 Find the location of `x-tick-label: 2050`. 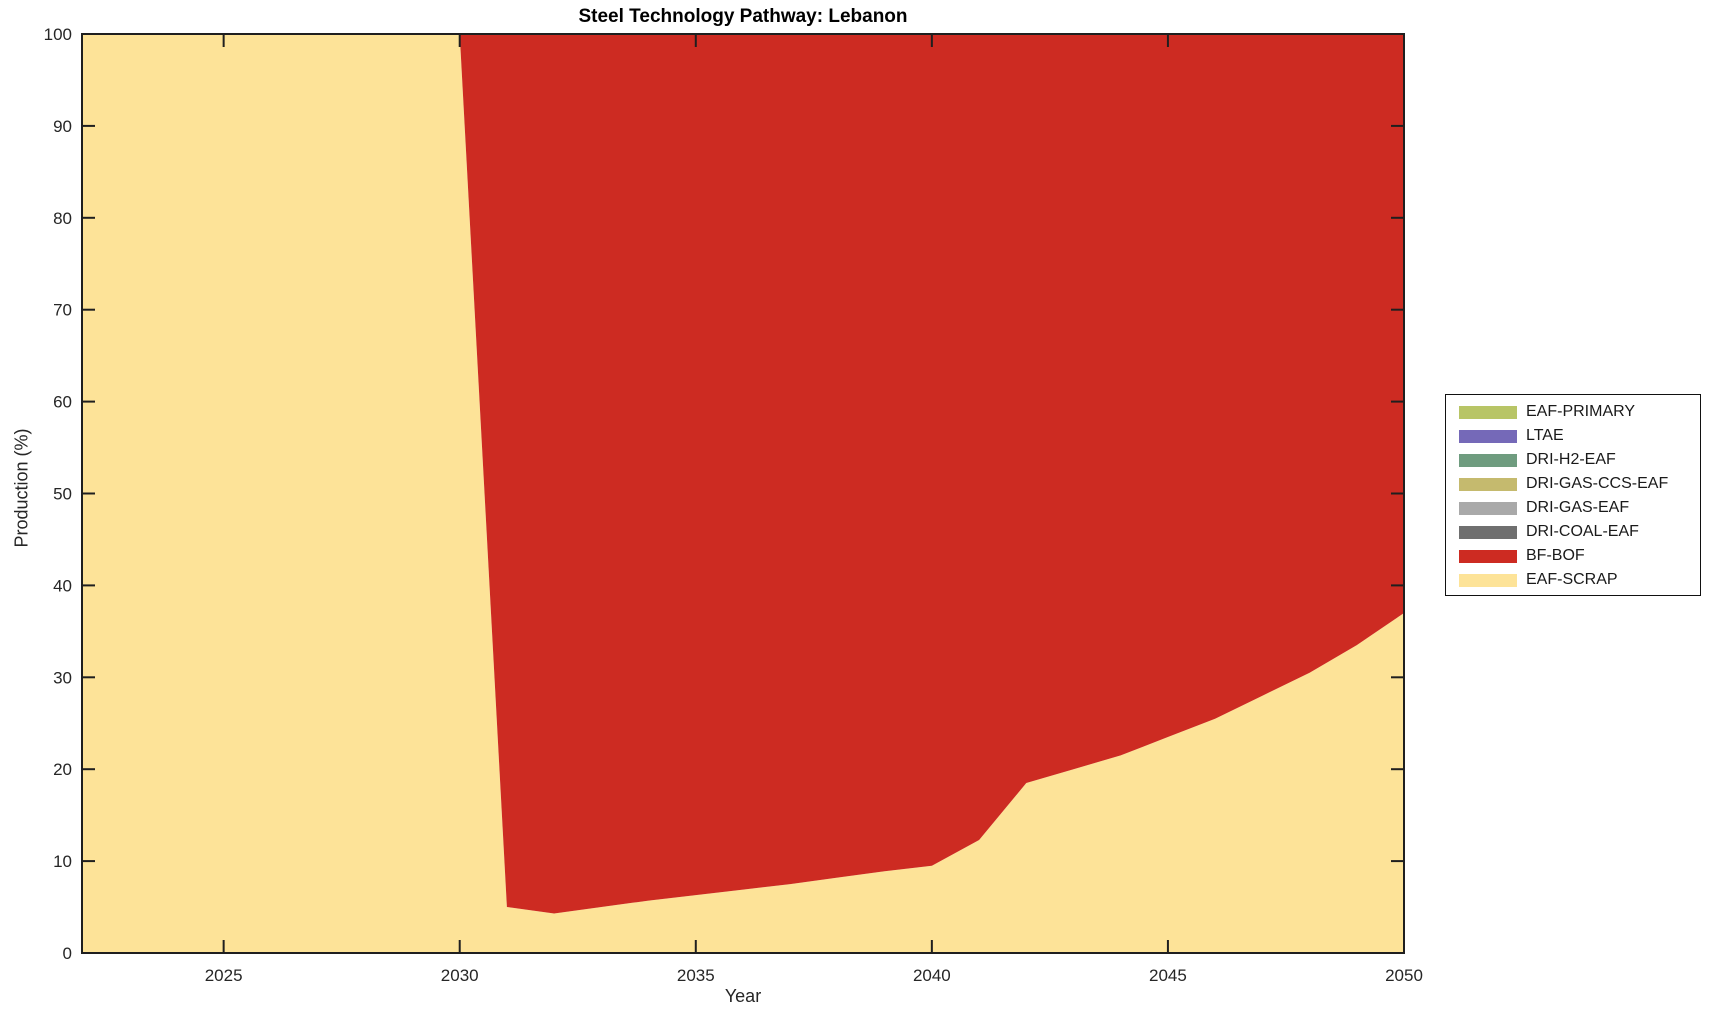

x-tick-label: 2050 is located at coordinates (1404, 975).